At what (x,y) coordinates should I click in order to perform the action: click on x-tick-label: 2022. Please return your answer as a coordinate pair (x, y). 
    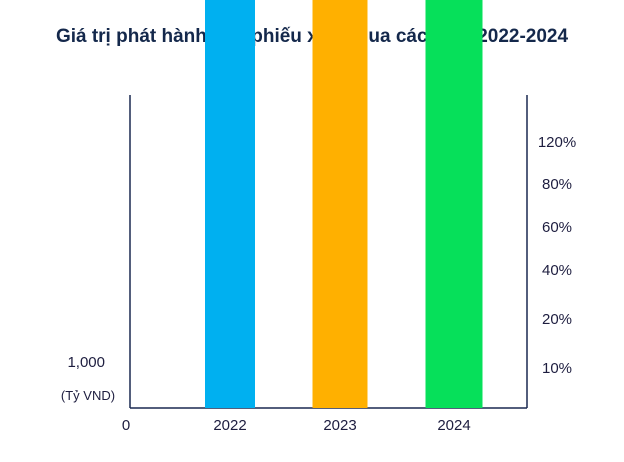
    Looking at the image, I should click on (229, 425).